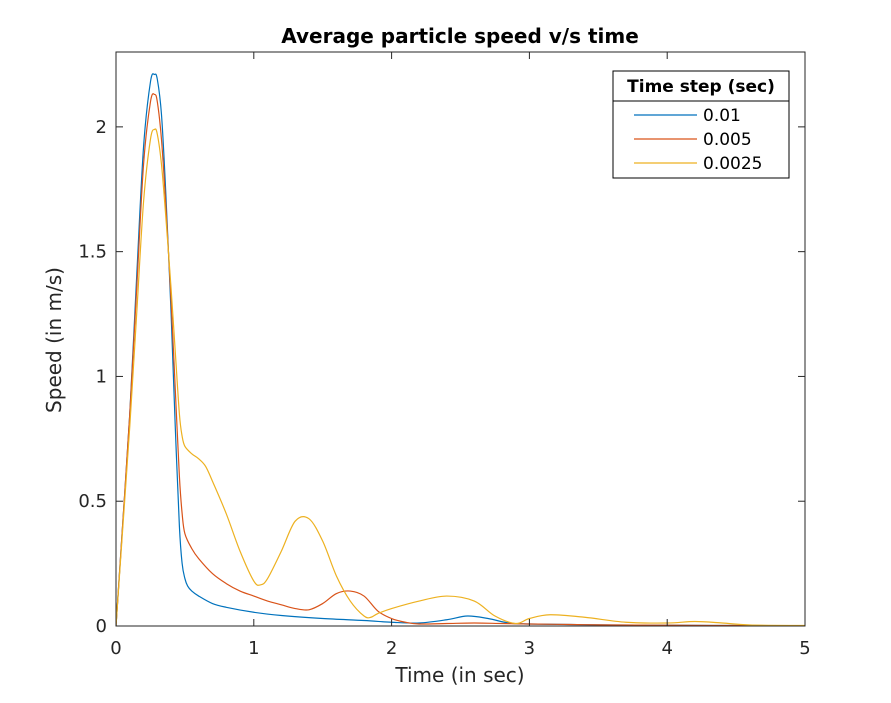  I want to click on x-tick-label: 3, so click(529, 648).